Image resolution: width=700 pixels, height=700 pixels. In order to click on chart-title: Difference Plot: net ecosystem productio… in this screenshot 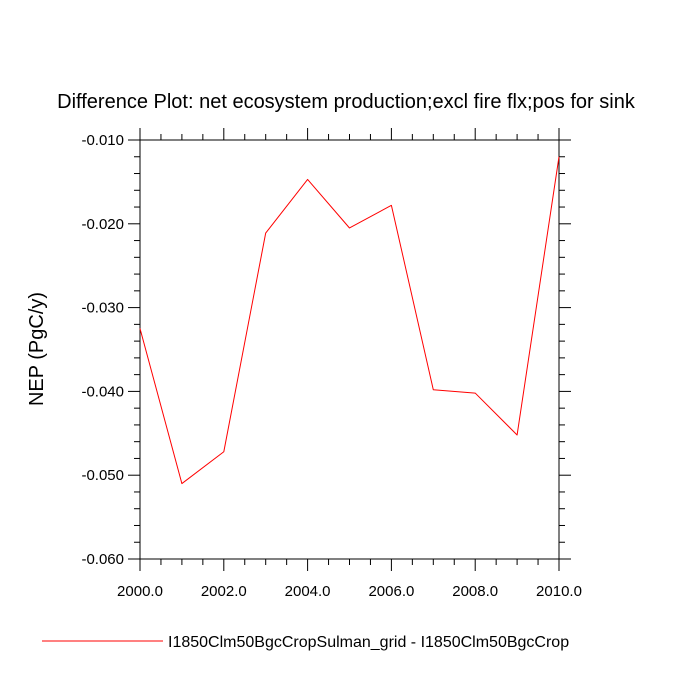, I will do `click(346, 102)`.